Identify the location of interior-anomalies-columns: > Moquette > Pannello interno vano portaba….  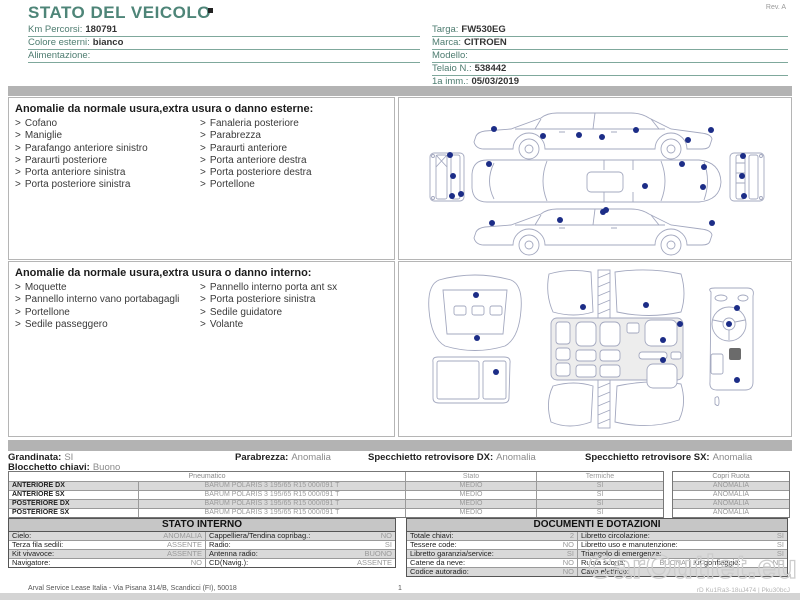
(201, 306).